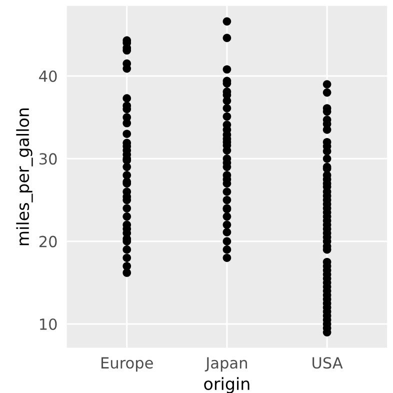 This screenshot has height=393, width=393. What do you see at coordinates (24, 177) in the screenshot?
I see `y-axis-title: miles_per_gallon` at bounding box center [24, 177].